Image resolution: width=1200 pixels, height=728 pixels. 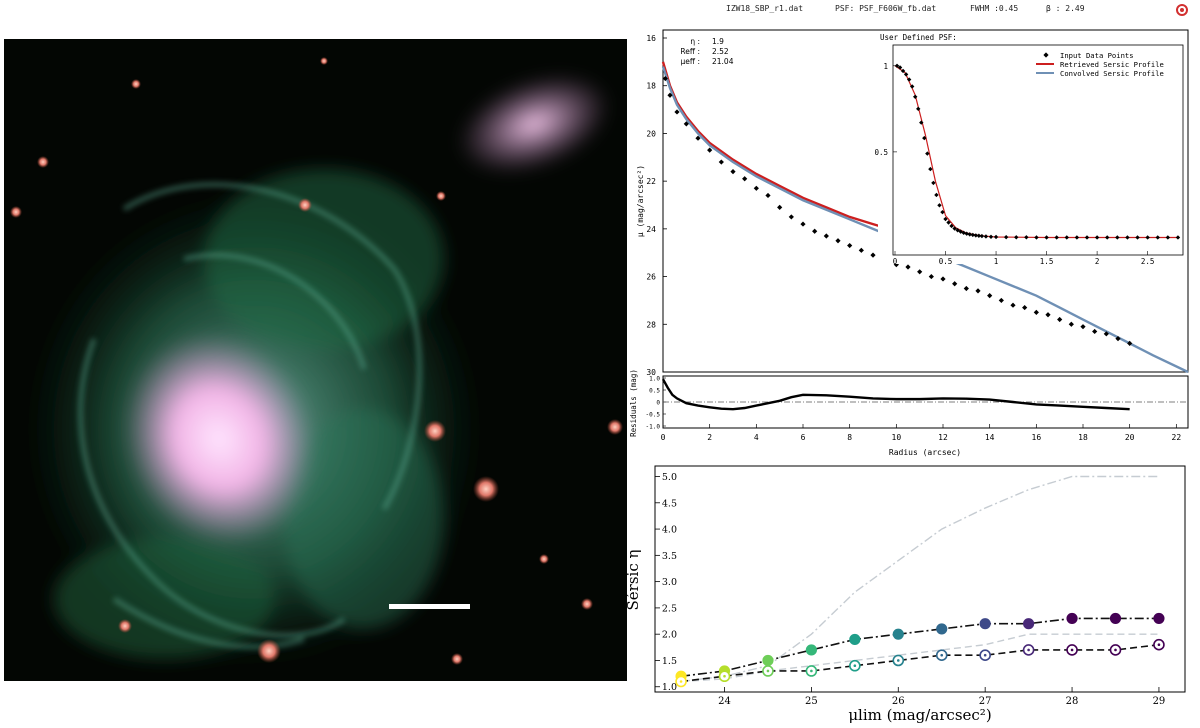 What do you see at coordinates (1097, 261) in the screenshot?
I see `psf-xtick-label: 2` at bounding box center [1097, 261].